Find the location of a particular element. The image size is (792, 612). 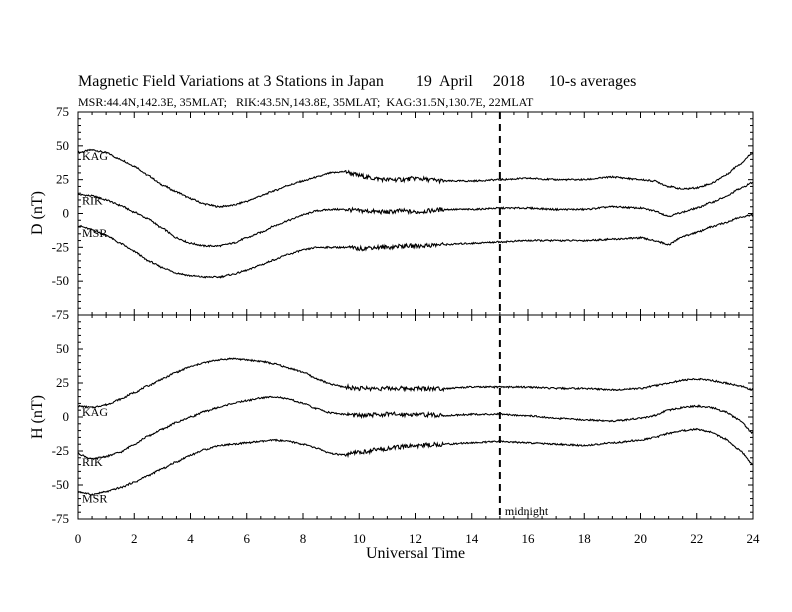

series-line-msr-d is located at coordinates (415, 246).